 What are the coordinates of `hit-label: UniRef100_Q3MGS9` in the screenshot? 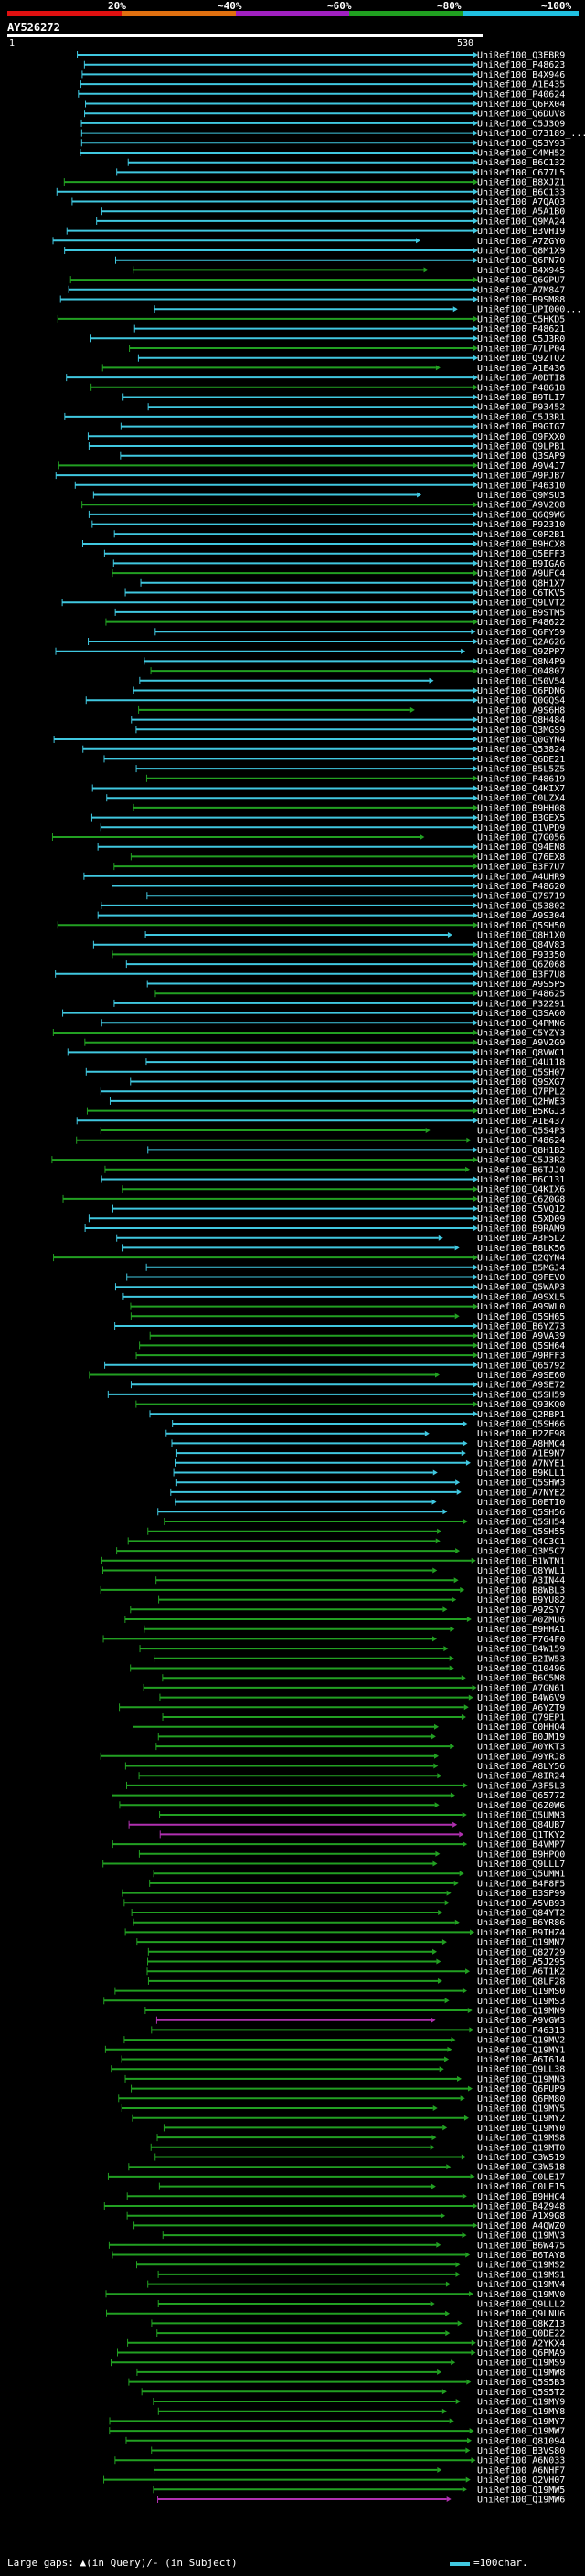 It's located at (521, 731).